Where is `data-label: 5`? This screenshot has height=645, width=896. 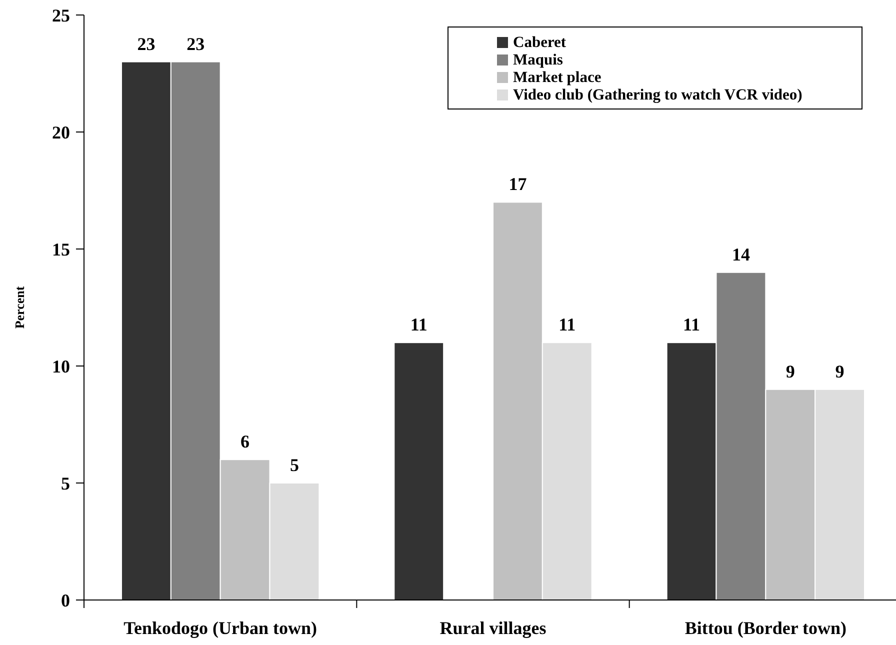
data-label: 5 is located at coordinates (294, 465).